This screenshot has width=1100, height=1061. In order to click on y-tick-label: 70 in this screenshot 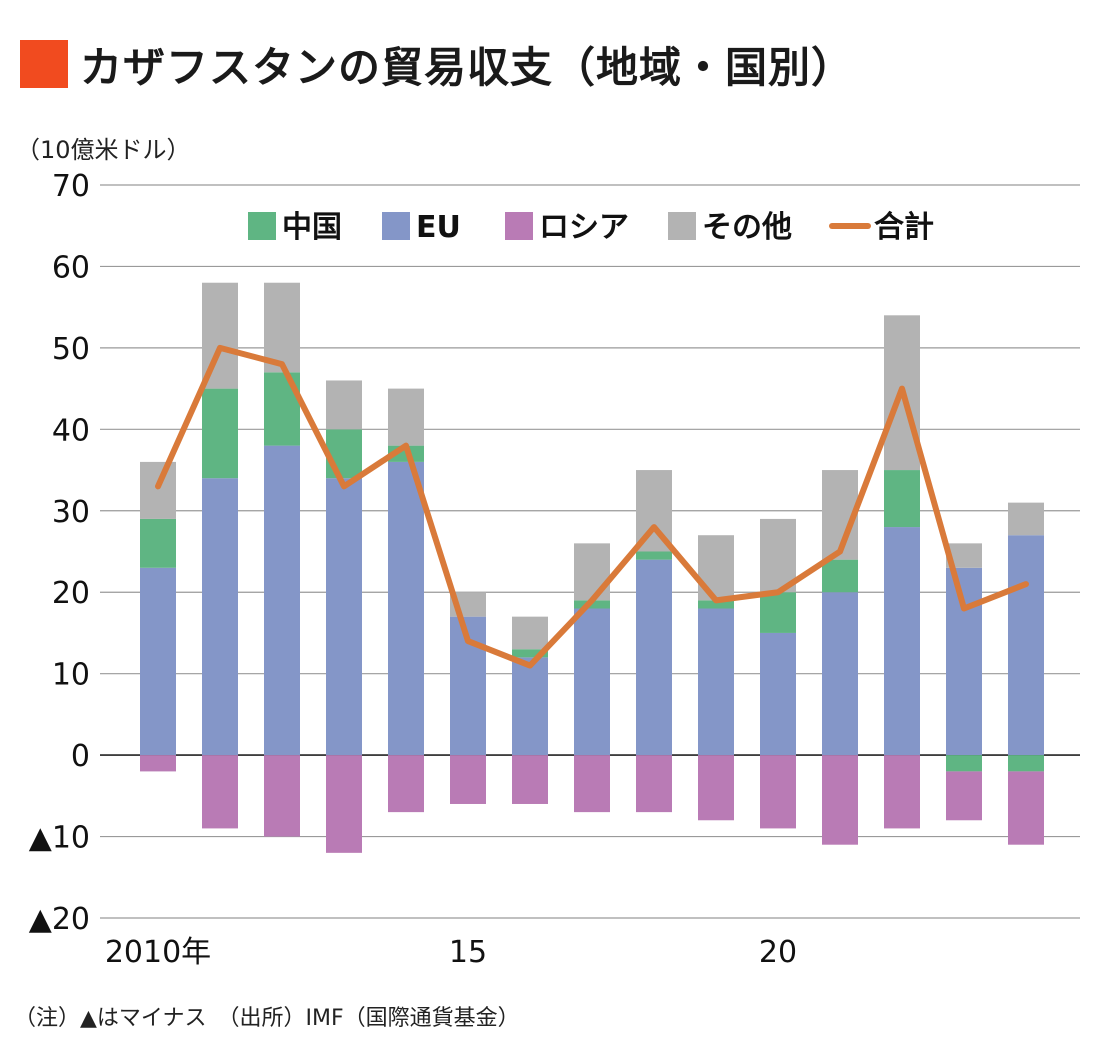, I will do `click(71, 186)`.